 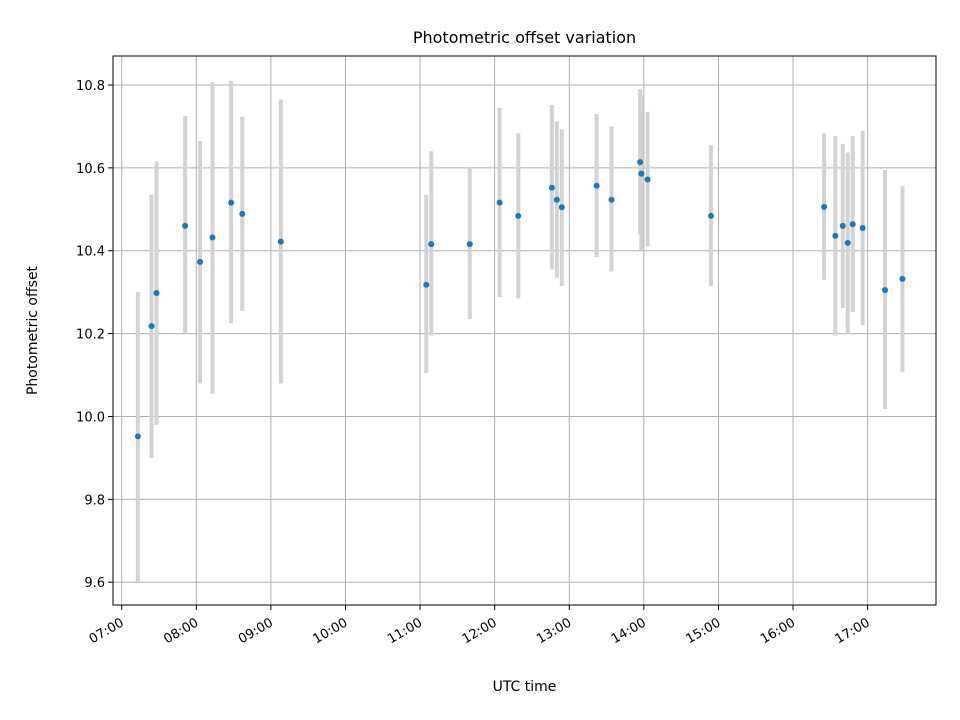 What do you see at coordinates (90, 417) in the screenshot?
I see `y-tick-label: 10.0` at bounding box center [90, 417].